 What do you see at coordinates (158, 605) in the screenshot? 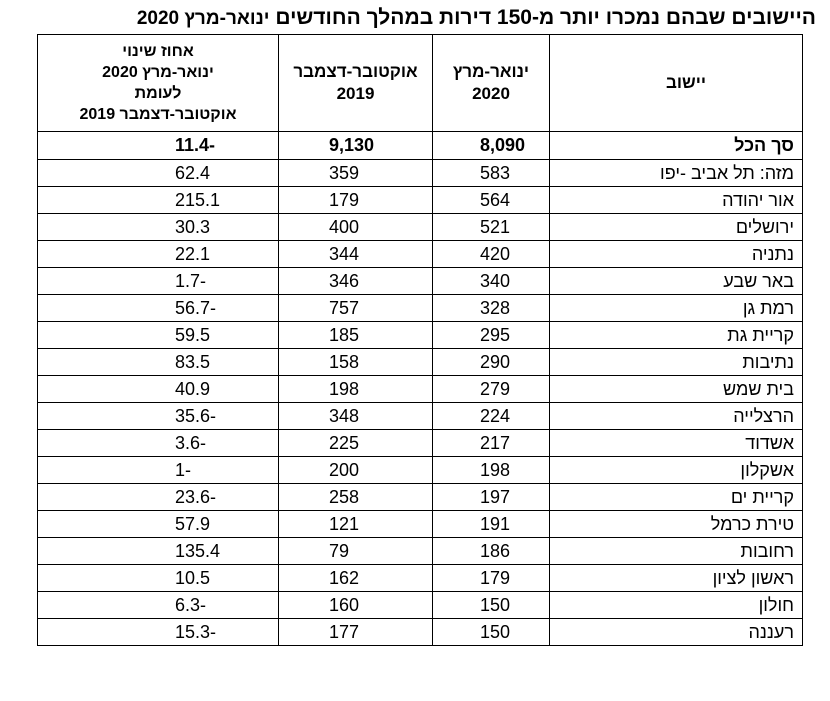
I see `change-percent-value: 6.3-` at bounding box center [158, 605].